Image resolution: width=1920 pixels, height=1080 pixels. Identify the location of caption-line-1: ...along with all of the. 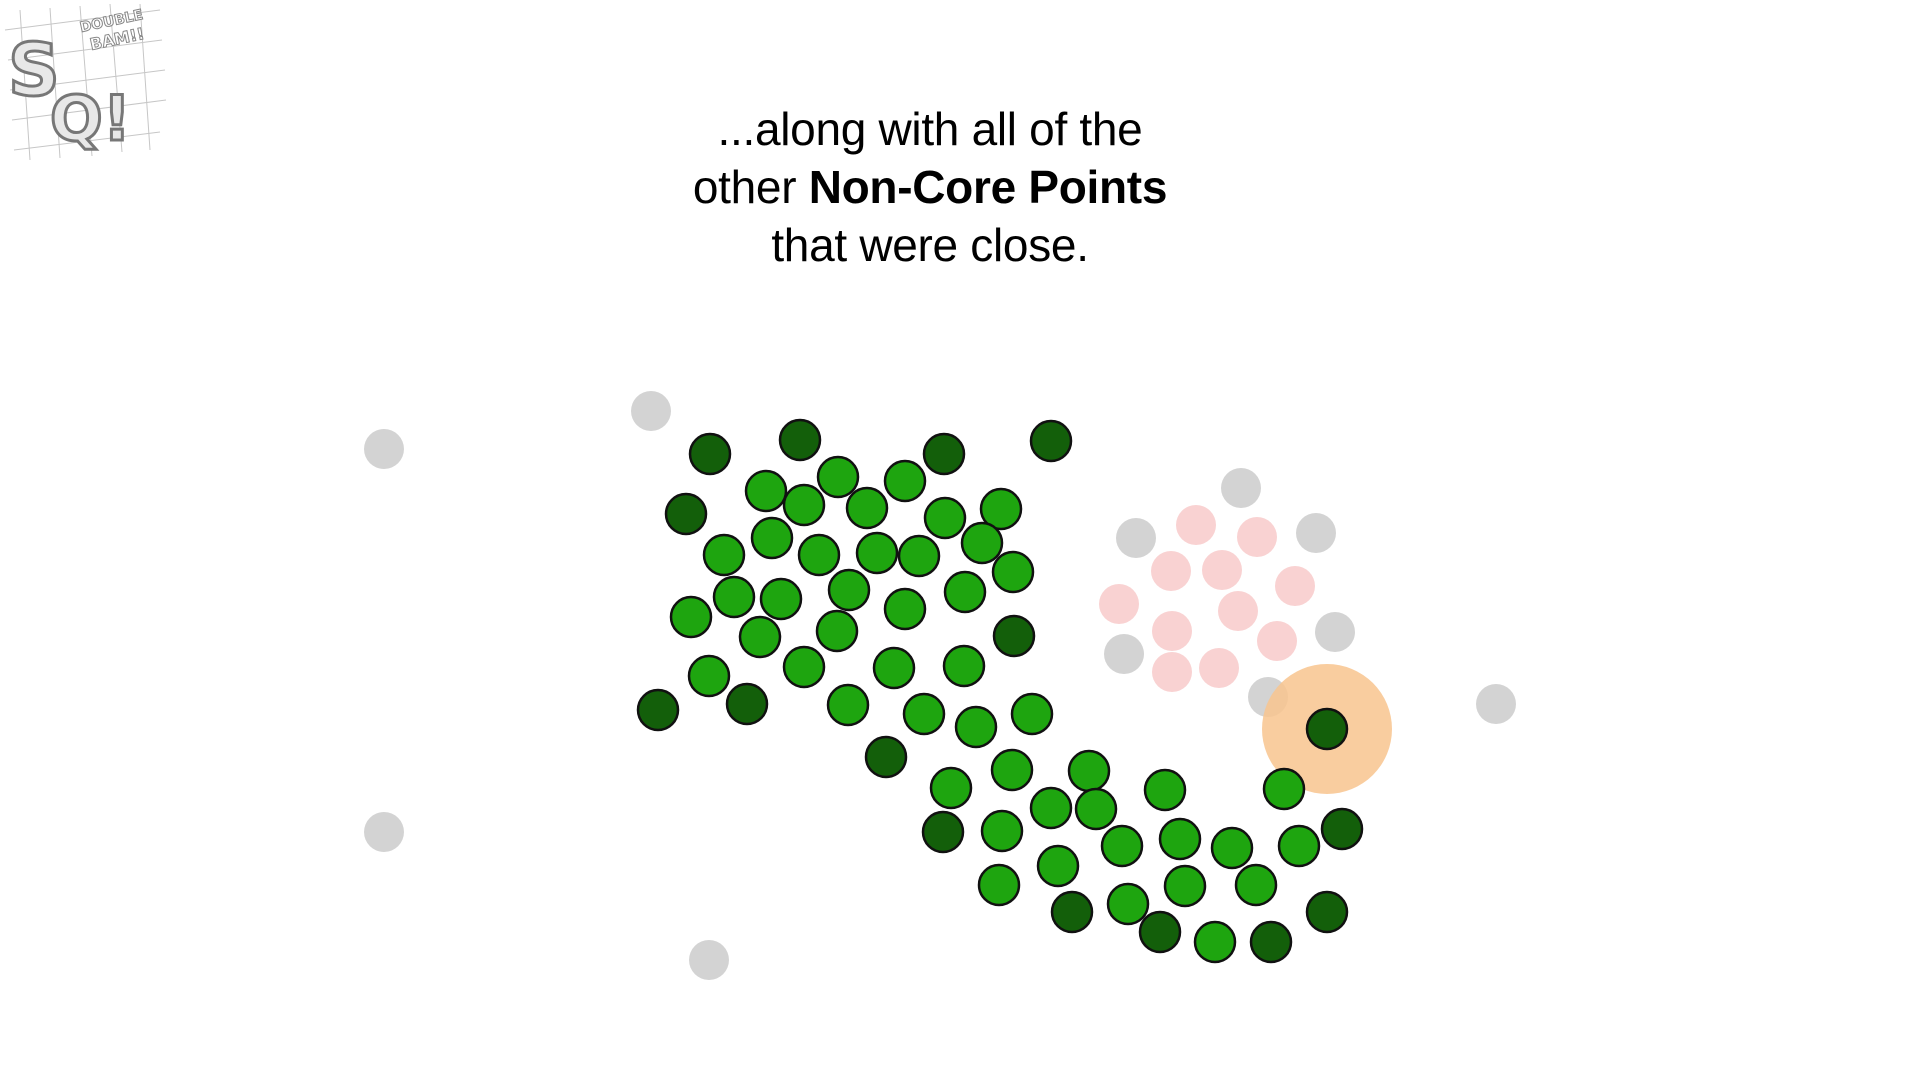
(930, 129).